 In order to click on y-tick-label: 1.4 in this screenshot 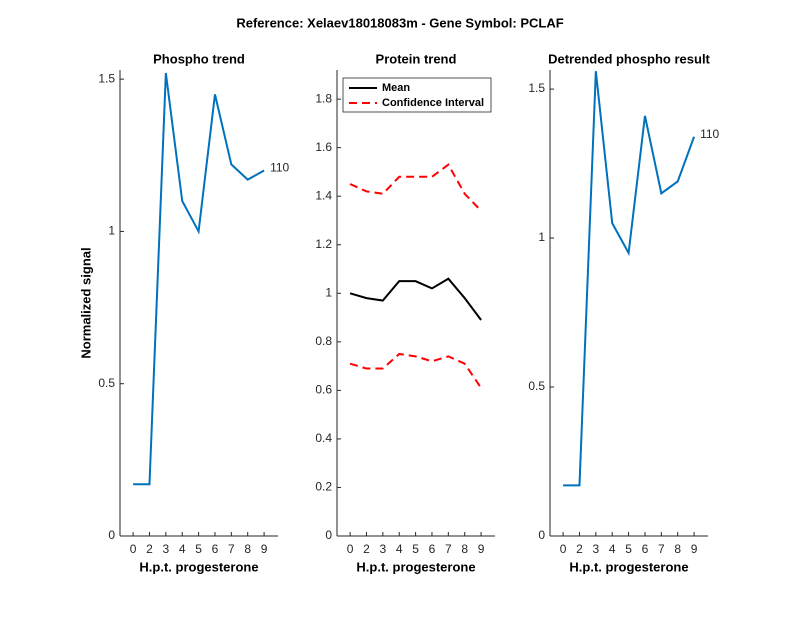, I will do `click(323, 195)`.